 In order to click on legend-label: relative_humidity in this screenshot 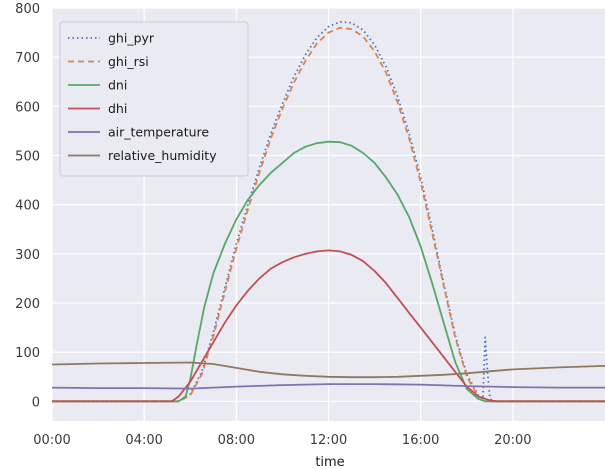, I will do `click(162, 155)`.